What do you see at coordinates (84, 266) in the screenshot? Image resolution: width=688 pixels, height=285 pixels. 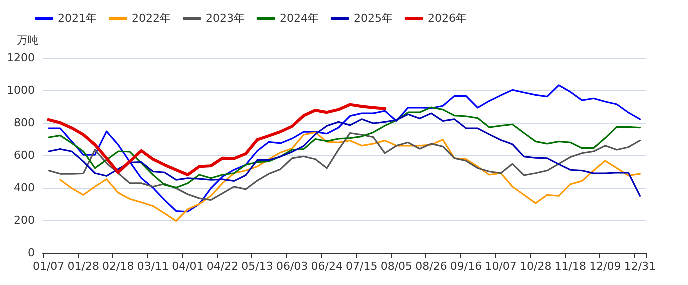 I see `x-tick-label: 01/28` at bounding box center [84, 266].